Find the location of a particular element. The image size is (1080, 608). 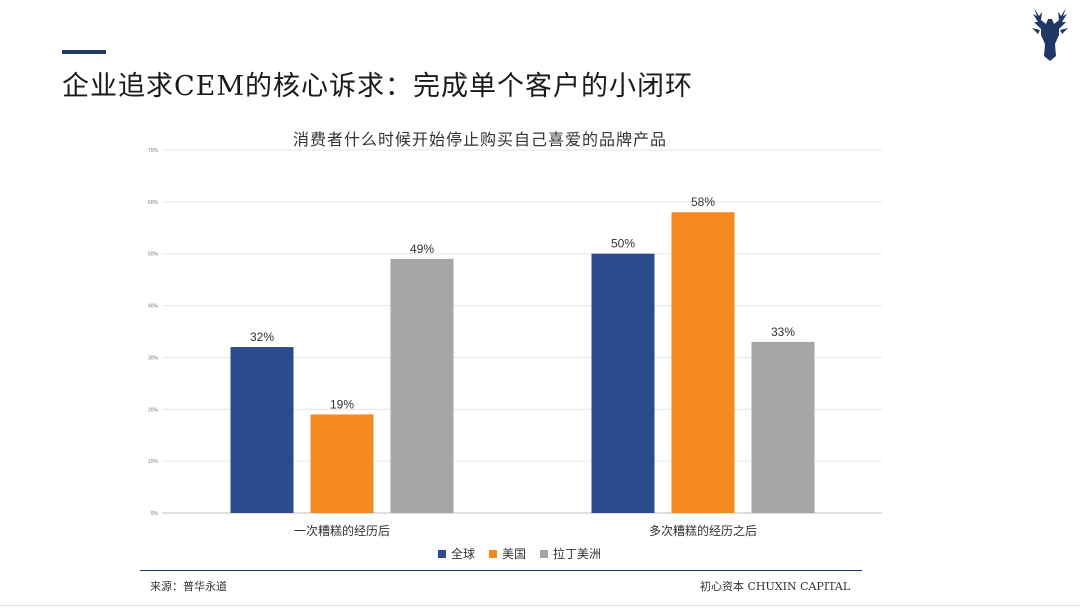

y-tick-label: 40% is located at coordinates (153, 307).